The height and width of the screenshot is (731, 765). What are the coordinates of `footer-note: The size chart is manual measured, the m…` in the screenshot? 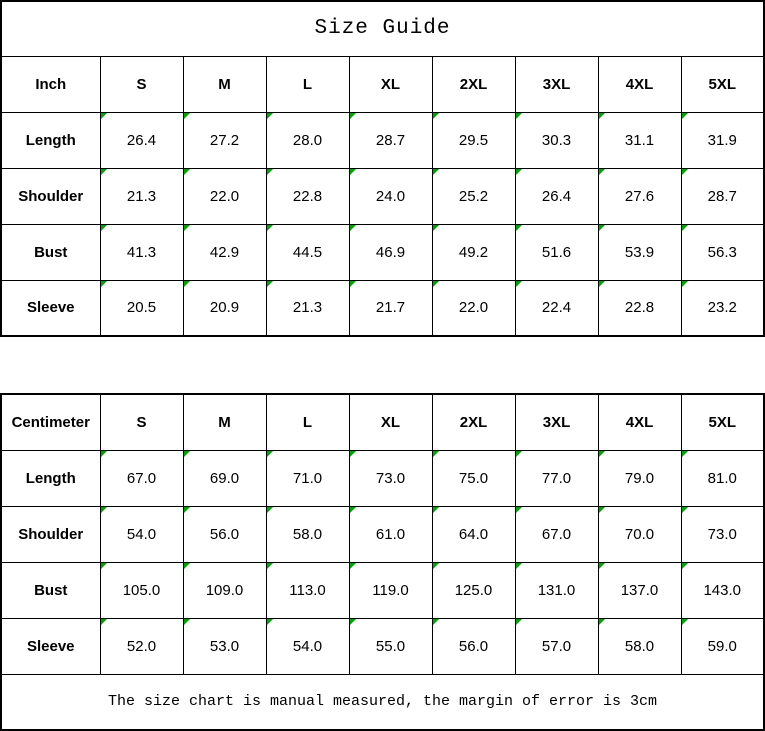 It's located at (382, 702).